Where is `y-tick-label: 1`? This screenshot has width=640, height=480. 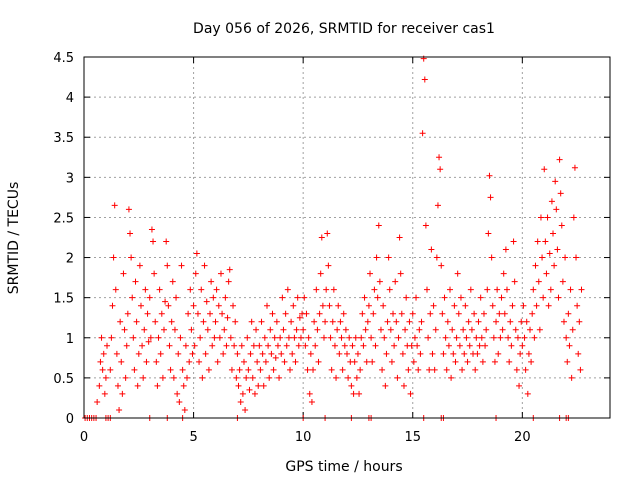 y-tick-label: 1 is located at coordinates (70, 339).